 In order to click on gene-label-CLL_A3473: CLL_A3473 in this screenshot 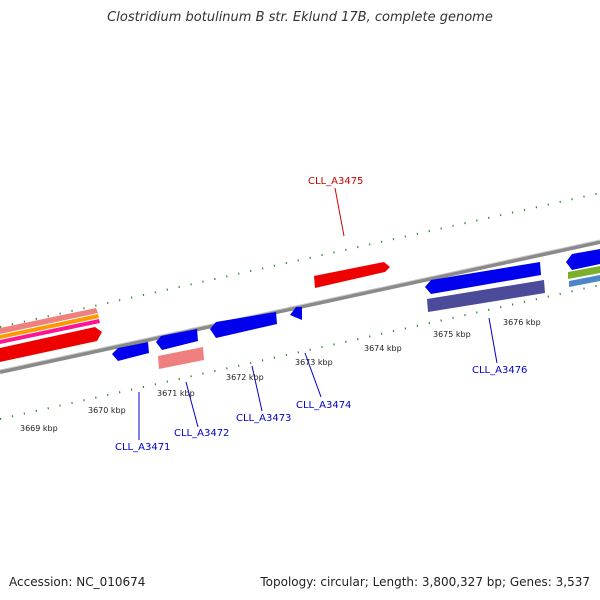, I will do `click(263, 418)`.